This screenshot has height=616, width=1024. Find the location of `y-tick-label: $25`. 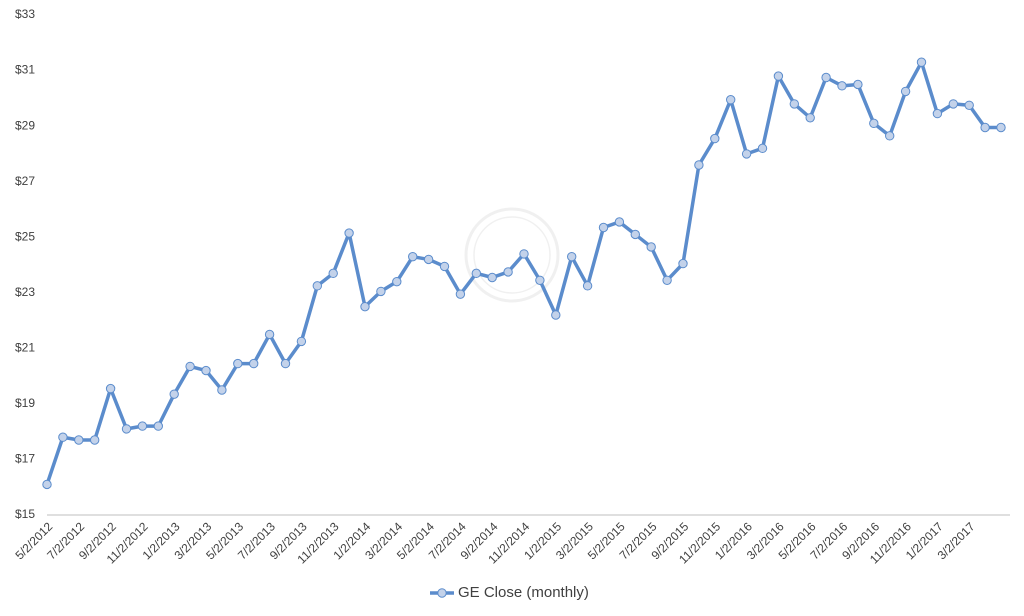

y-tick-label: $25 is located at coordinates (25, 236).